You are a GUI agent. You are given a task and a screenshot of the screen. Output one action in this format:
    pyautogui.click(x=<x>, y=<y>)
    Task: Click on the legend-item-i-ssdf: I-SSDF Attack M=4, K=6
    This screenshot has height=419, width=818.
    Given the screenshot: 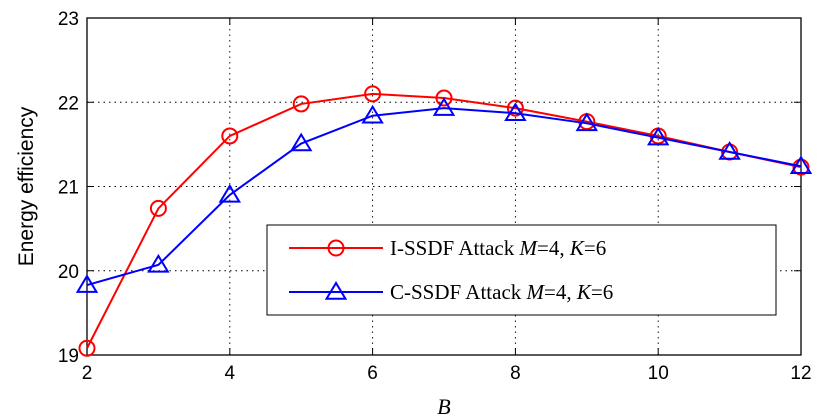 What is the action you would take?
    pyautogui.click(x=447, y=248)
    